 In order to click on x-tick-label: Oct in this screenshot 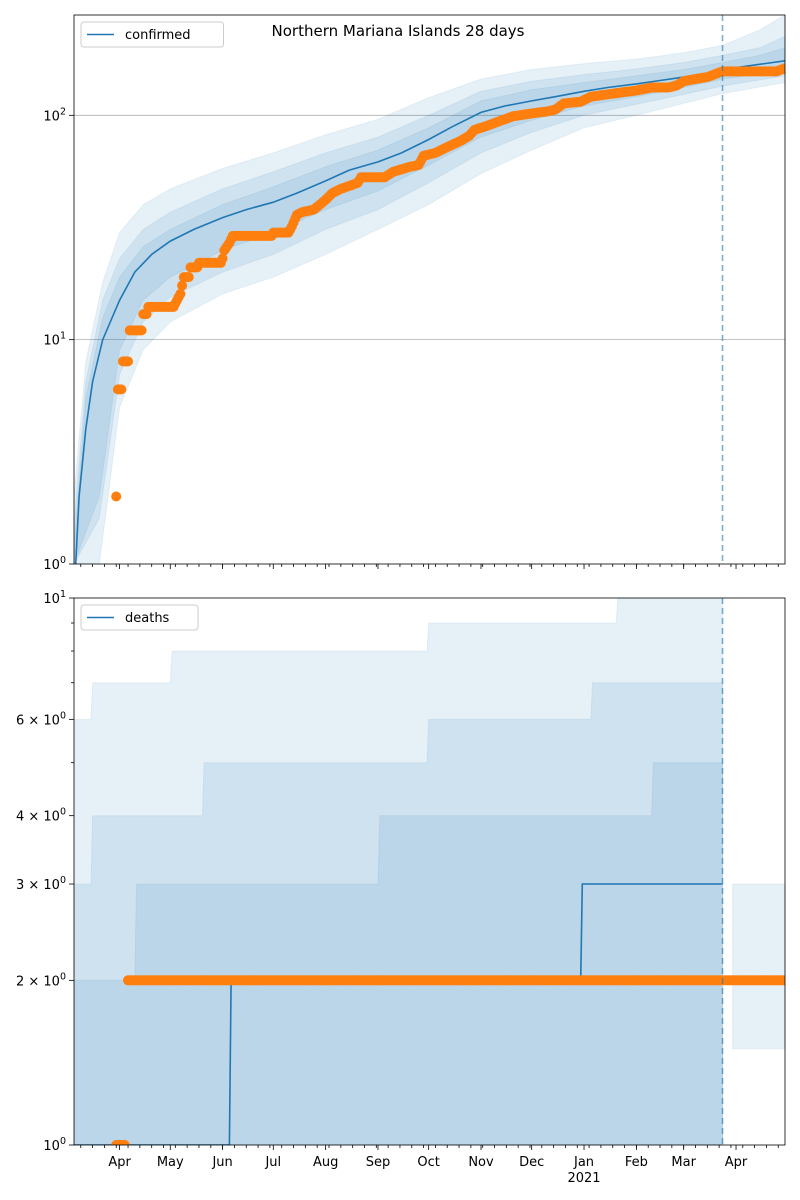, I will do `click(428, 1162)`.